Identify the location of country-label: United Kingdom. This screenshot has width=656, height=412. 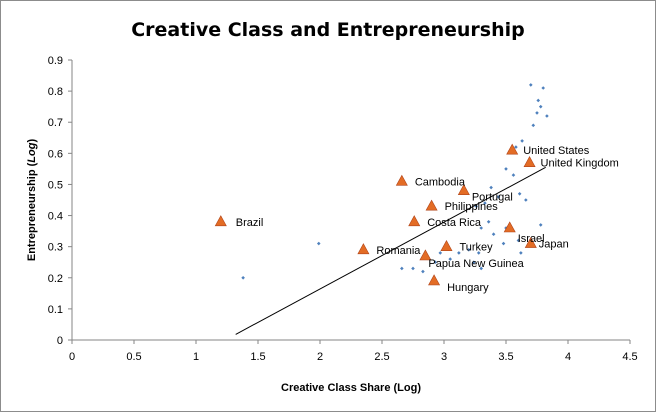
(580, 164).